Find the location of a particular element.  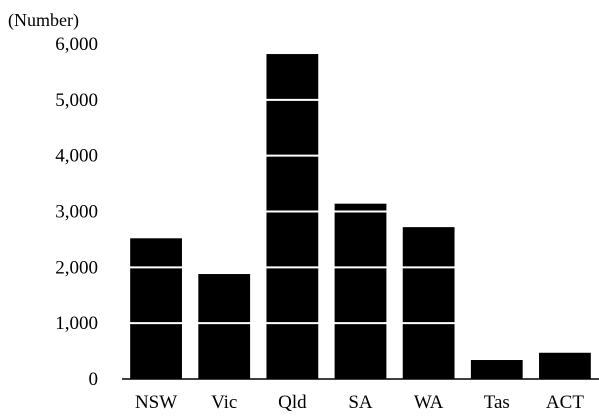

bar-act is located at coordinates (565, 365).